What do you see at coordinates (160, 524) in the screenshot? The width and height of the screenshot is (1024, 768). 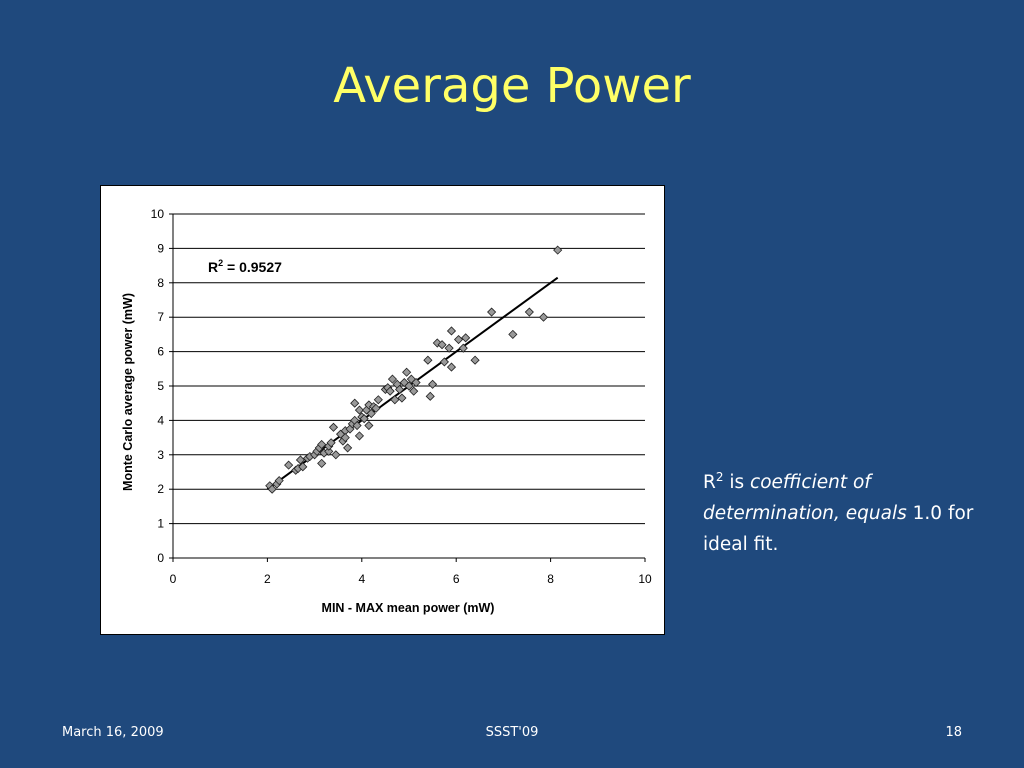 I see `y-tick-label: 1` at bounding box center [160, 524].